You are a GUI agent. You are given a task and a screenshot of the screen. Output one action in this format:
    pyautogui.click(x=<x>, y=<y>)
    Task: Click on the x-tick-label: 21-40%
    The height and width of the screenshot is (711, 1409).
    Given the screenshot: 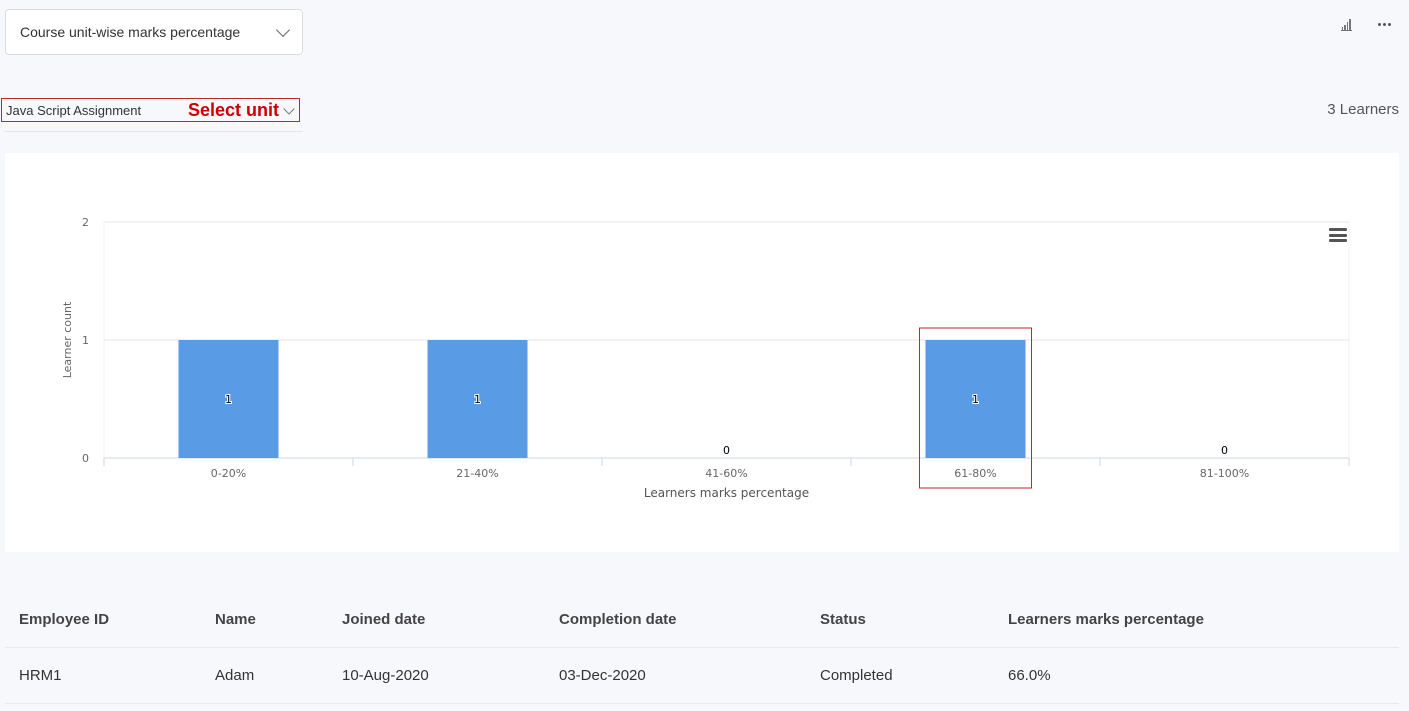 What is the action you would take?
    pyautogui.click(x=477, y=473)
    